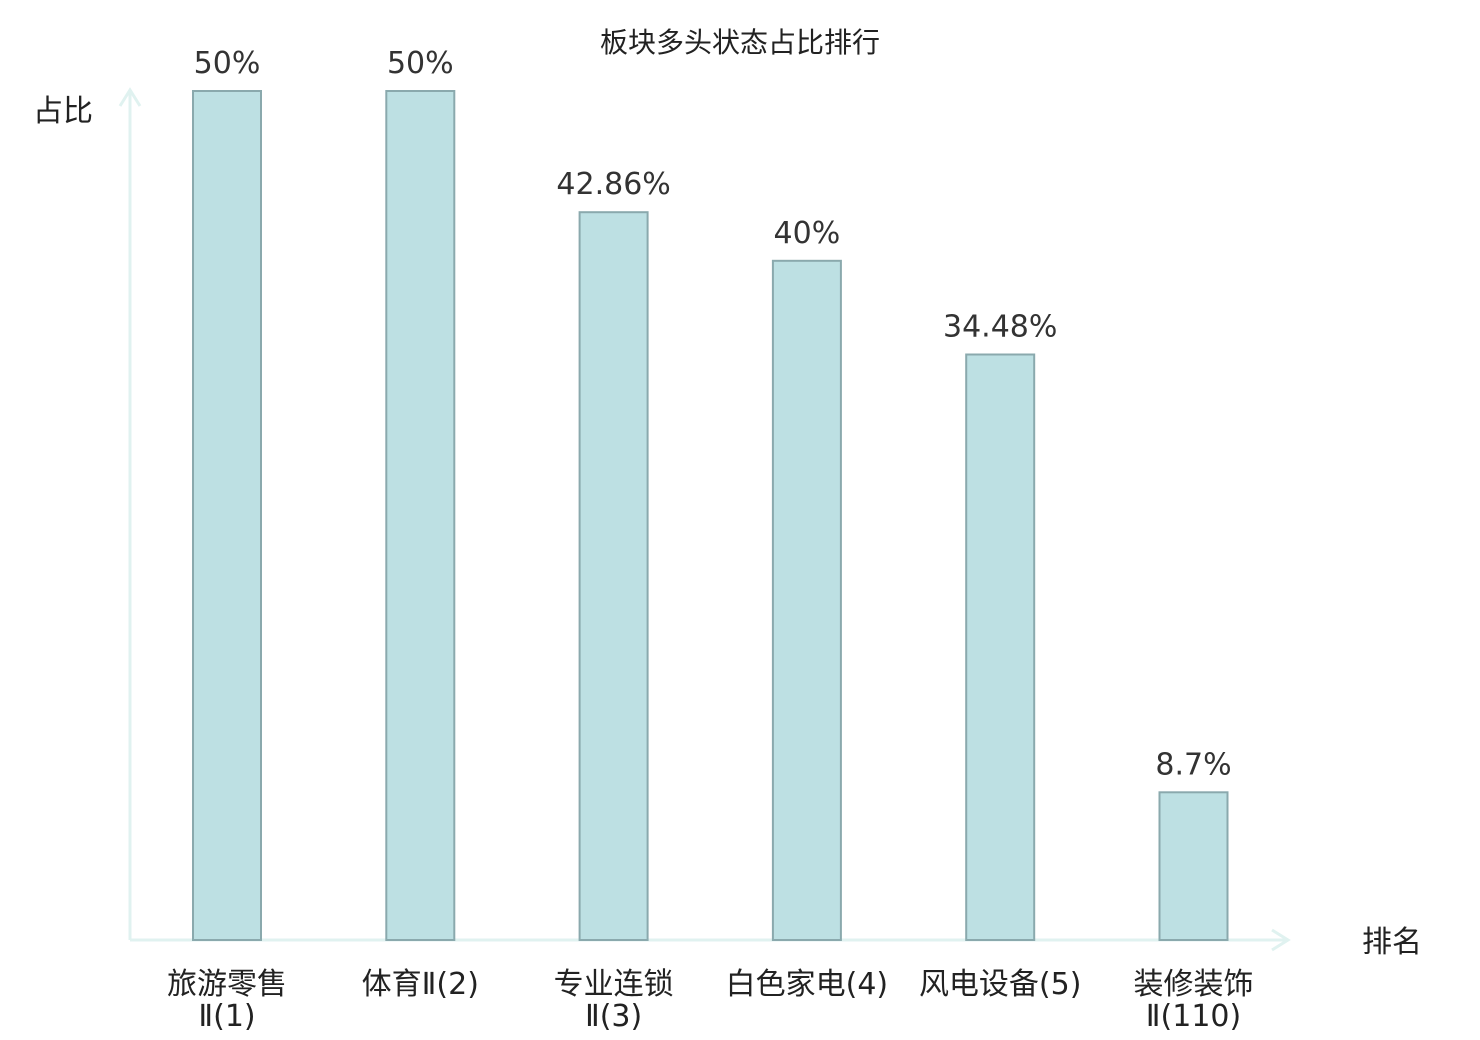 The width and height of the screenshot is (1480, 1040). What do you see at coordinates (227, 984) in the screenshot?
I see `category-label: 旅游零售` at bounding box center [227, 984].